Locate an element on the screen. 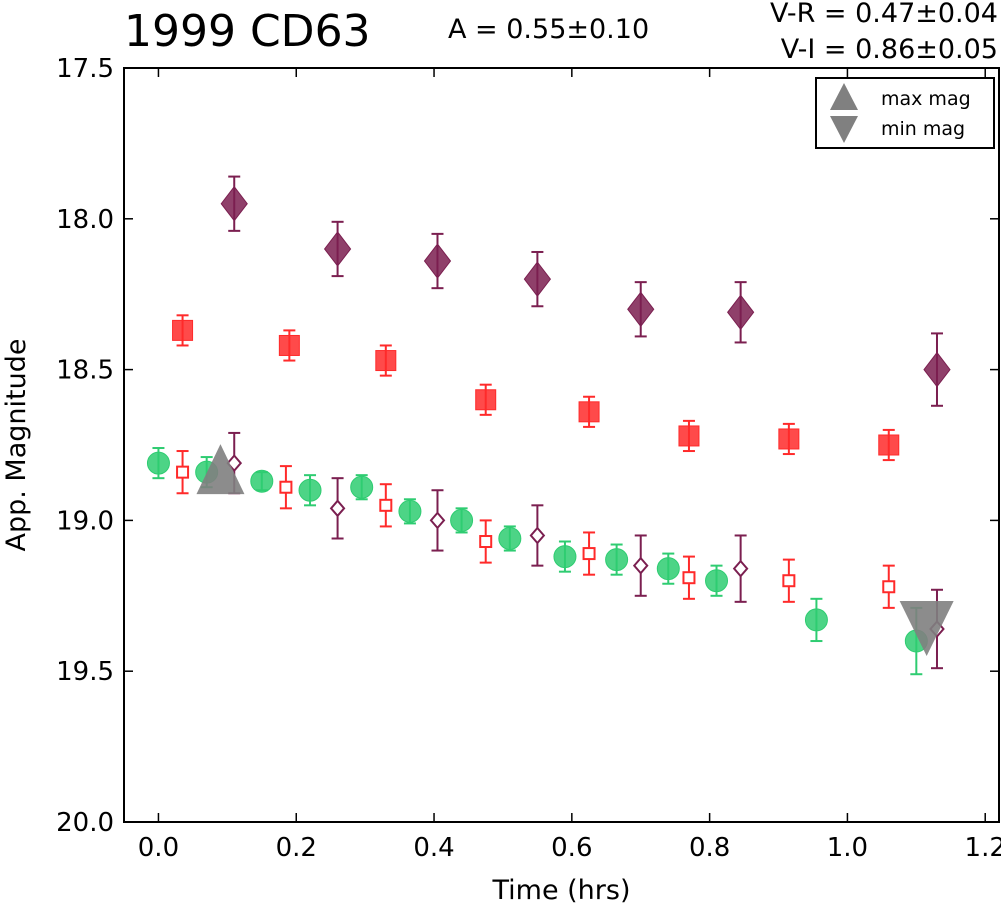 The width and height of the screenshot is (1001, 904). legend-label: max mag is located at coordinates (926, 99).